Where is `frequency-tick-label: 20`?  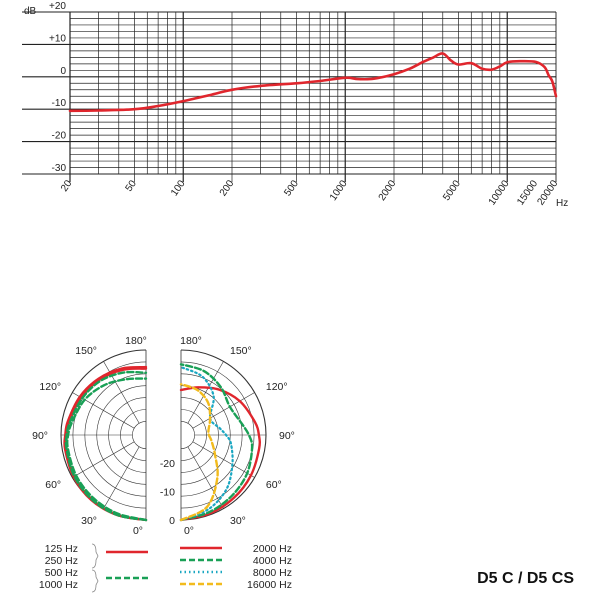
frequency-tick-label: 20 is located at coordinates (67, 186).